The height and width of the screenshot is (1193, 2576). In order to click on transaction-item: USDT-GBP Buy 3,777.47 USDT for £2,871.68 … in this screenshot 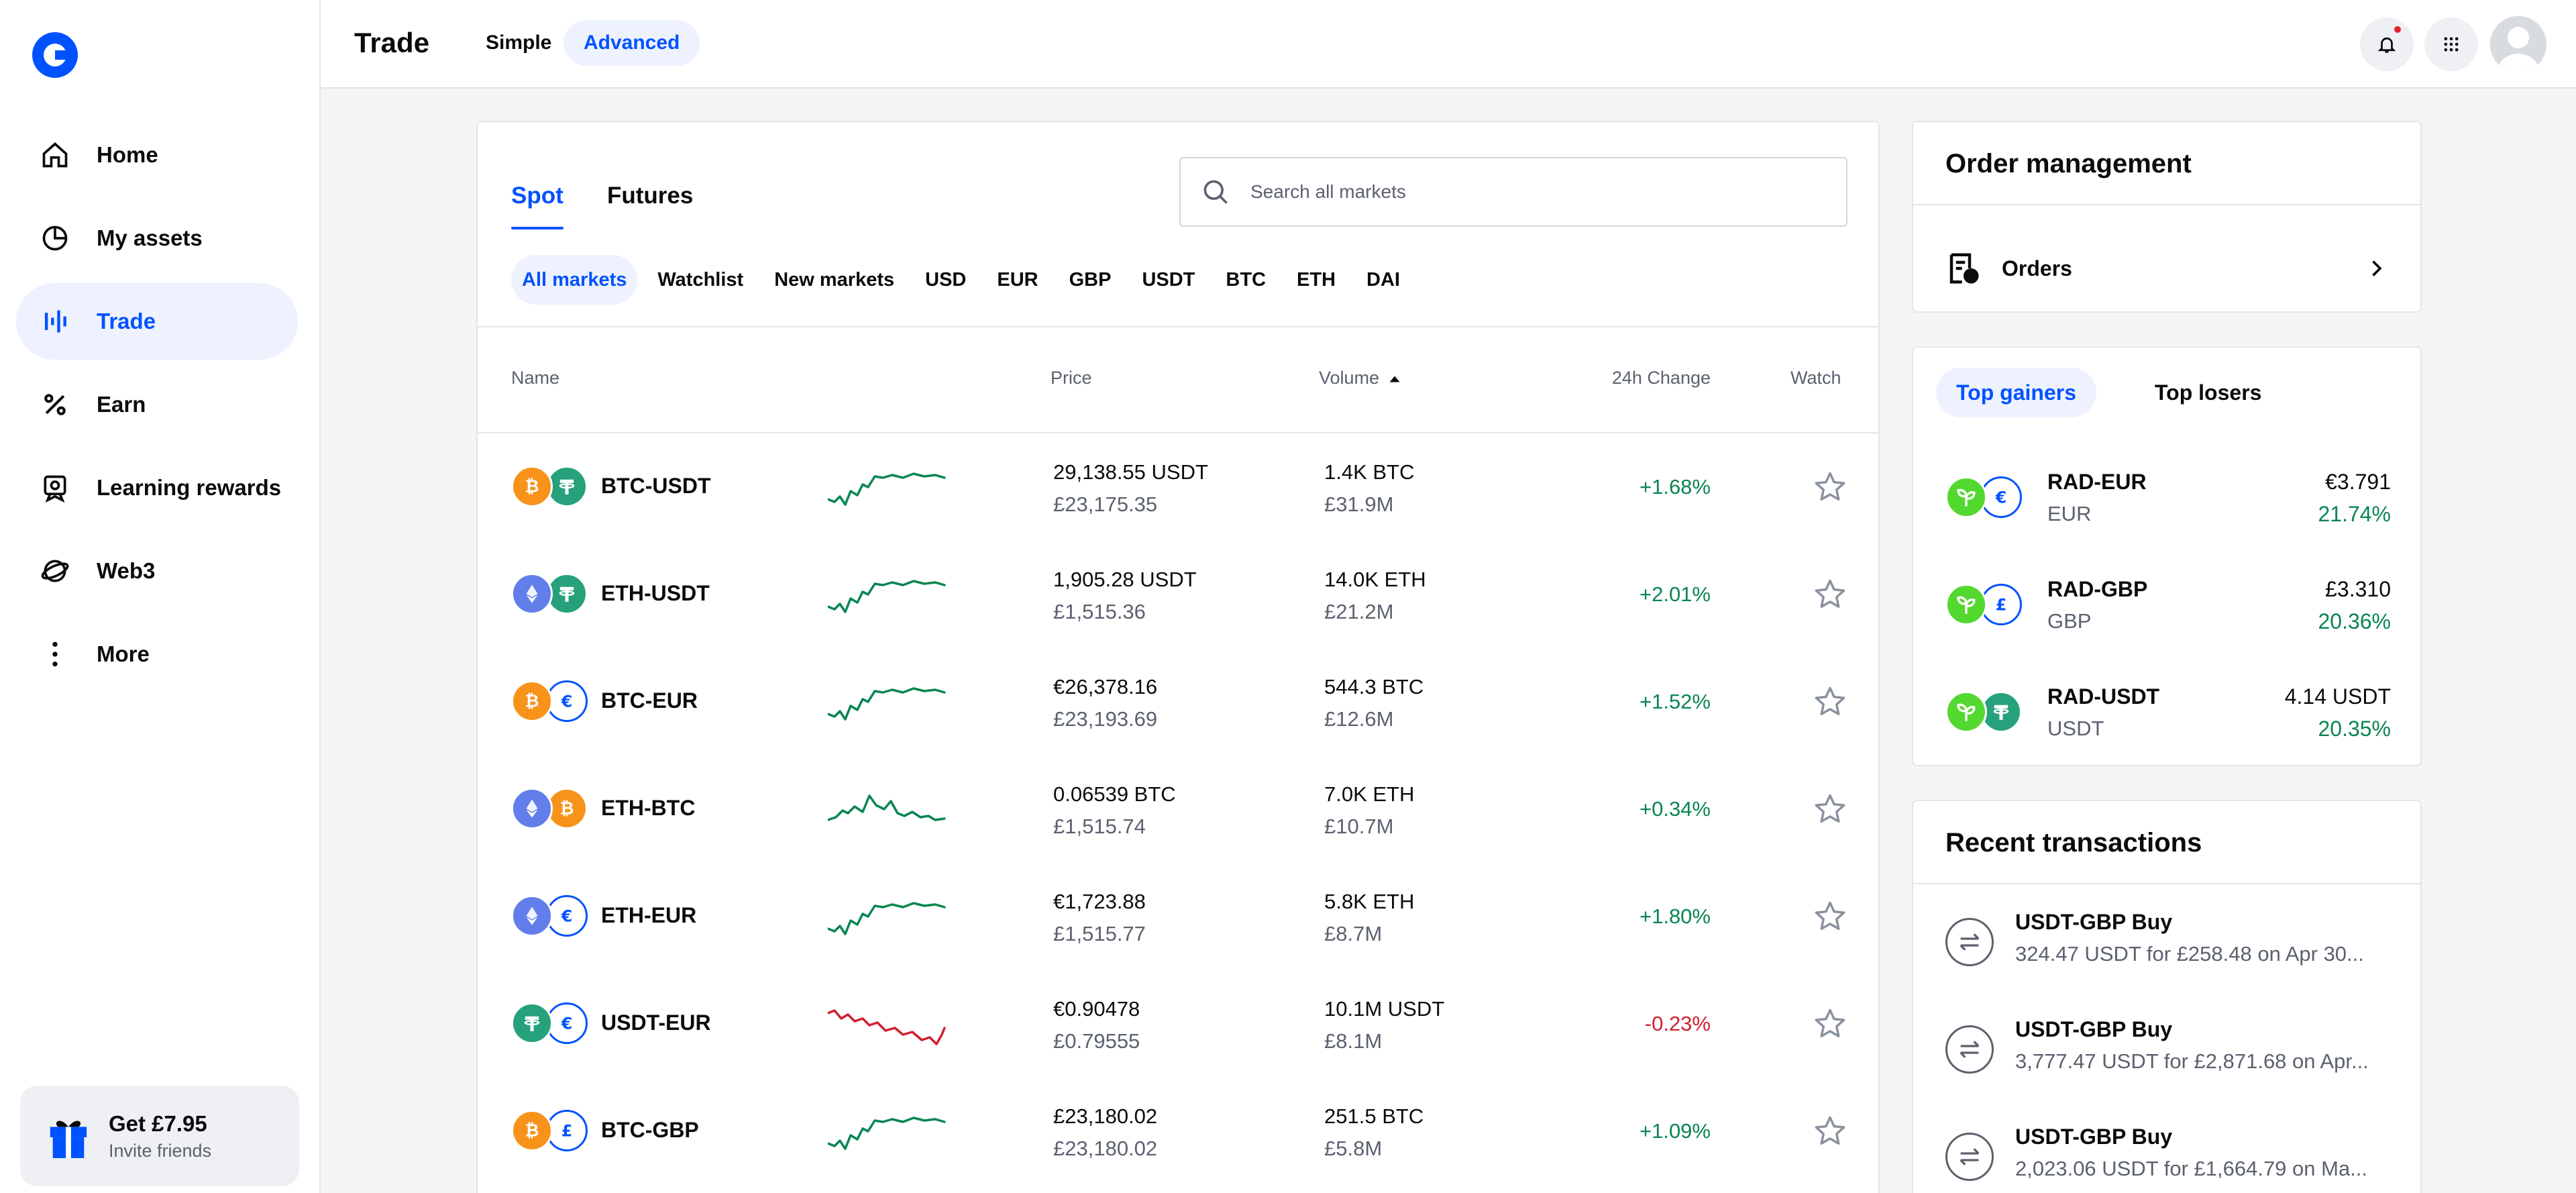, I will do `click(2176, 1046)`.